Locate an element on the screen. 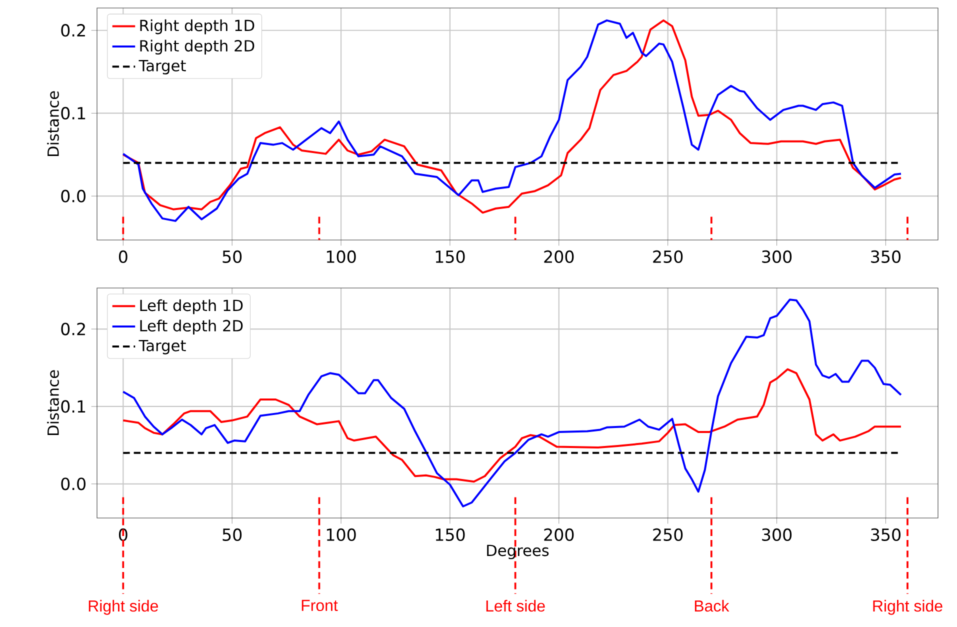 This screenshot has width=957, height=627. legend-label: Right depth 1D is located at coordinates (197, 26).